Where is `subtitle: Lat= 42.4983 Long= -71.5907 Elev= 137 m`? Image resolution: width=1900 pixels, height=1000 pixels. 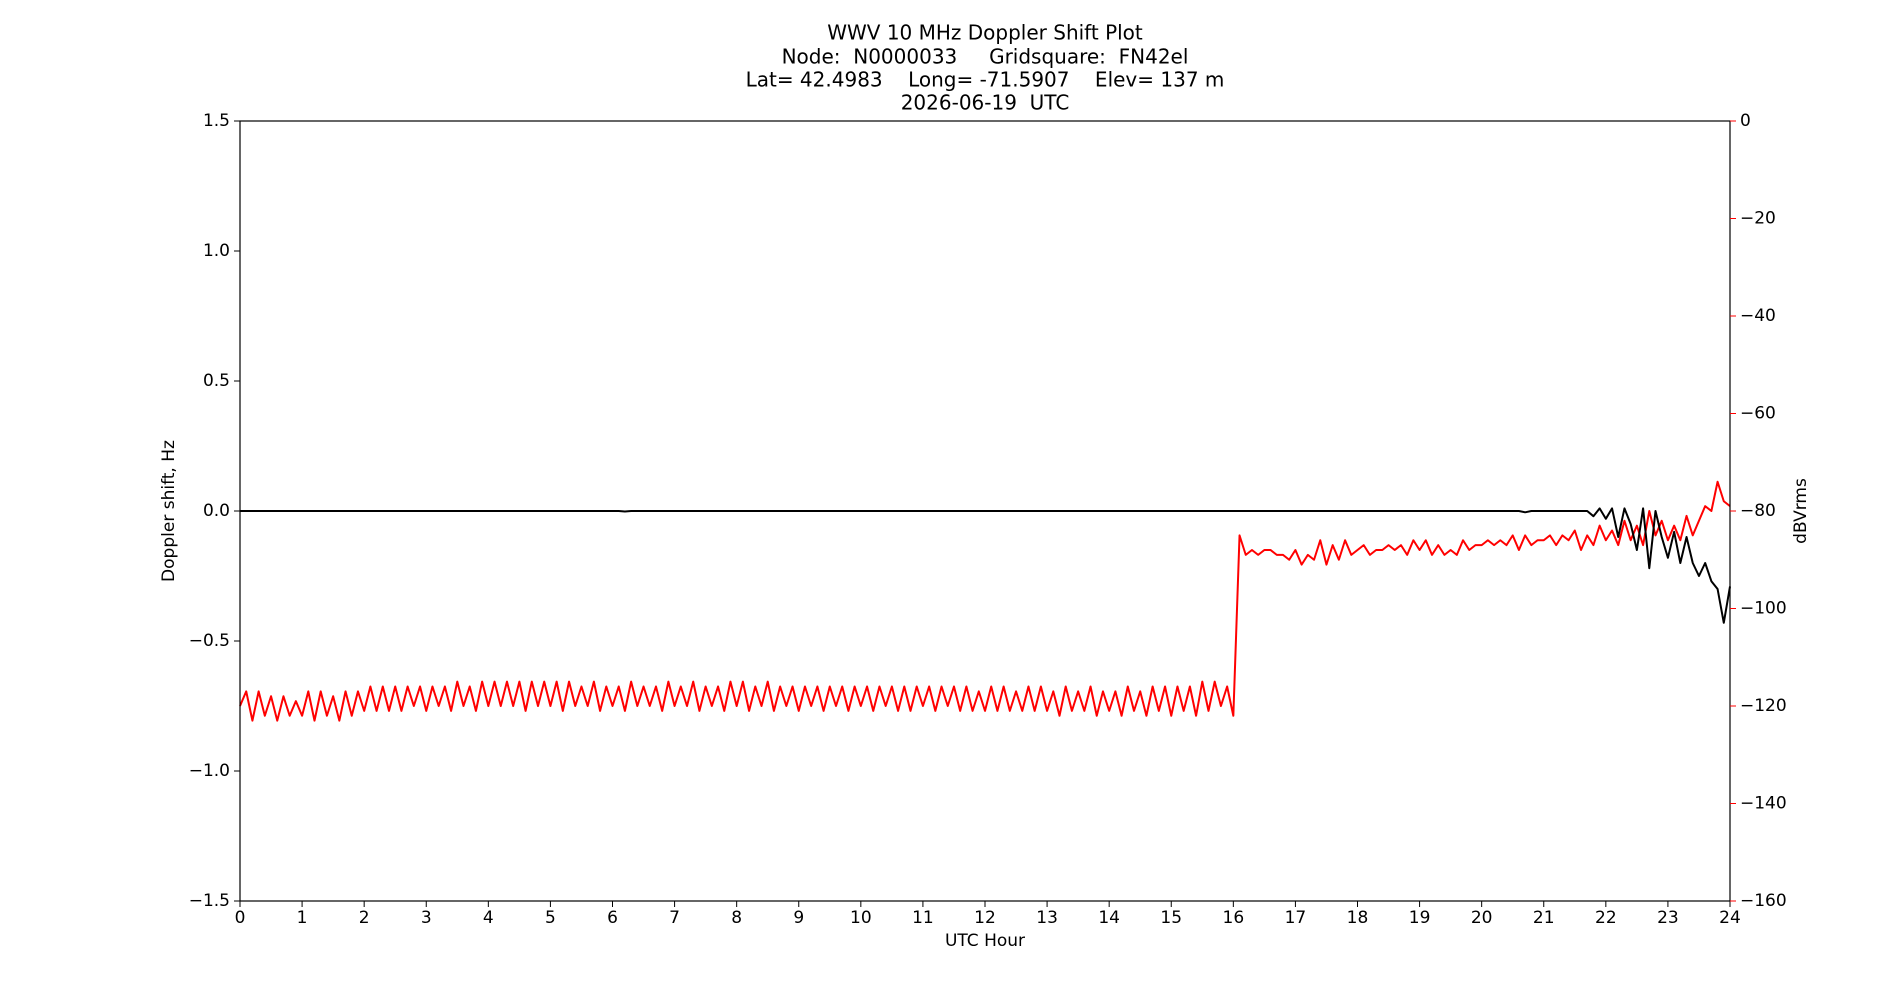
subtitle: Lat= 42.4983 Long= -71.5907 Elev= 137 m is located at coordinates (985, 80).